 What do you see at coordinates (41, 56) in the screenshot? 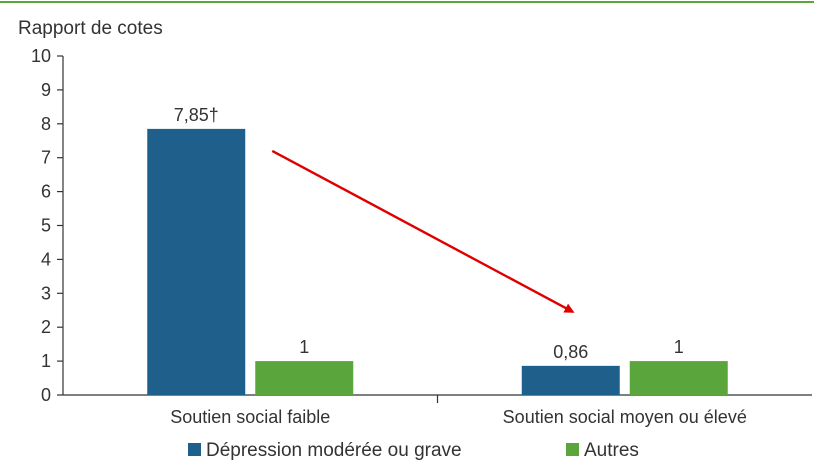
I see `y-tick-label: 10` at bounding box center [41, 56].